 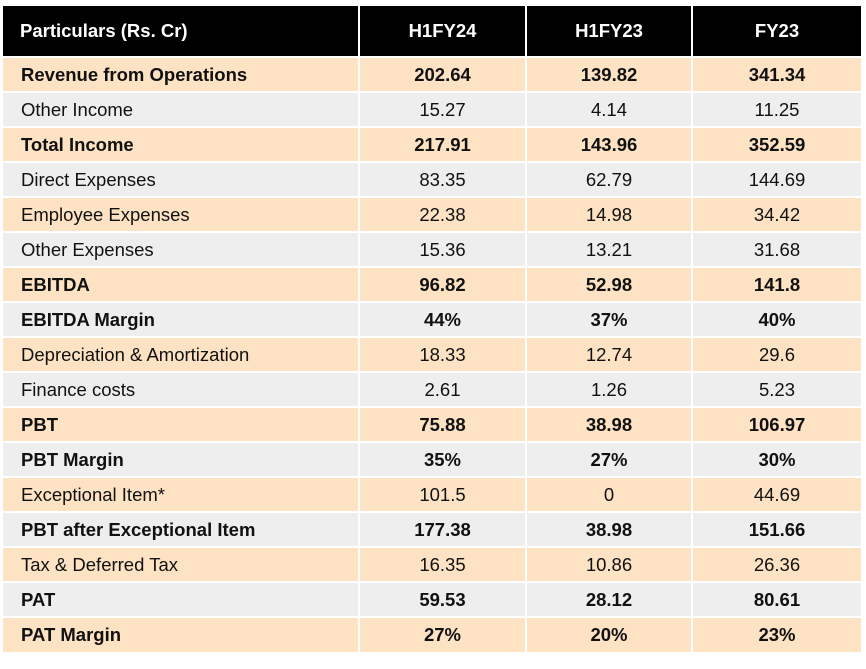 What do you see at coordinates (443, 179) in the screenshot?
I see `cell-h1fy24: 83.35` at bounding box center [443, 179].